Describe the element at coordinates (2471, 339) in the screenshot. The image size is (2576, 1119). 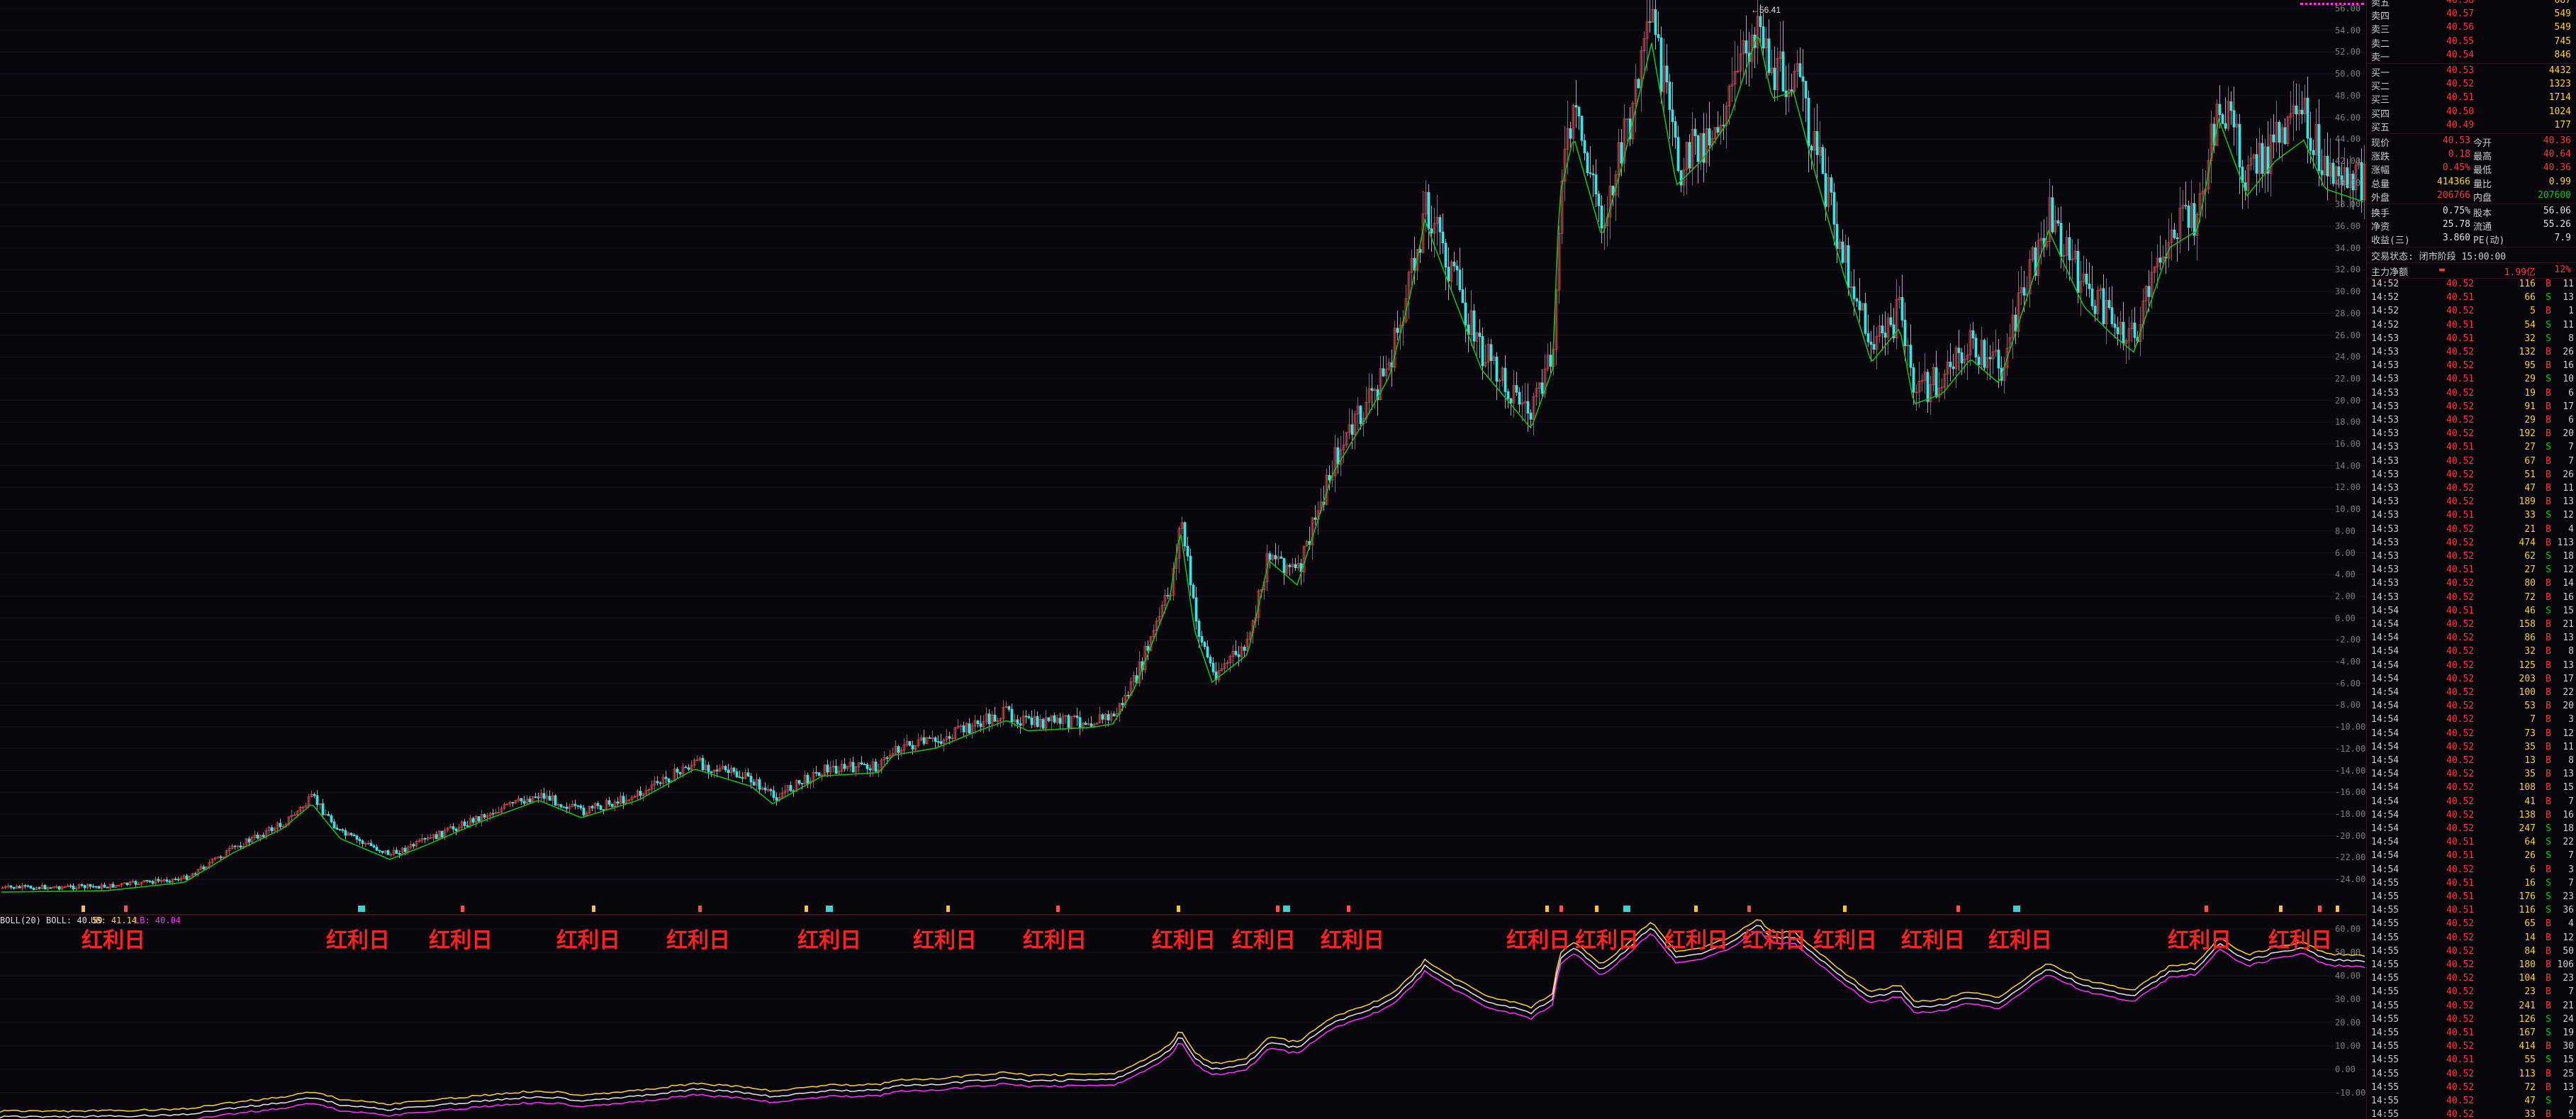
I see `tick-row: 14:53 40.51 32 S 8` at that location.